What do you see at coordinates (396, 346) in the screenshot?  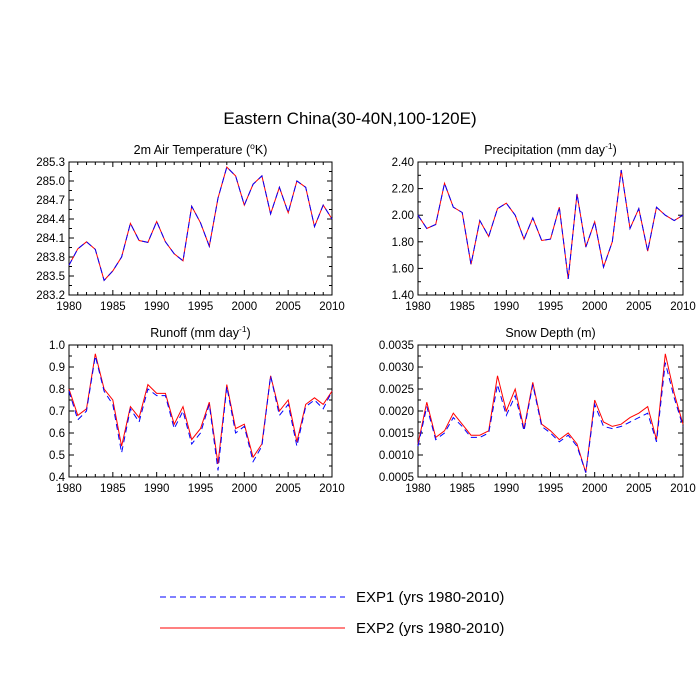 I see `y-tick-label: 0.0035` at bounding box center [396, 346].